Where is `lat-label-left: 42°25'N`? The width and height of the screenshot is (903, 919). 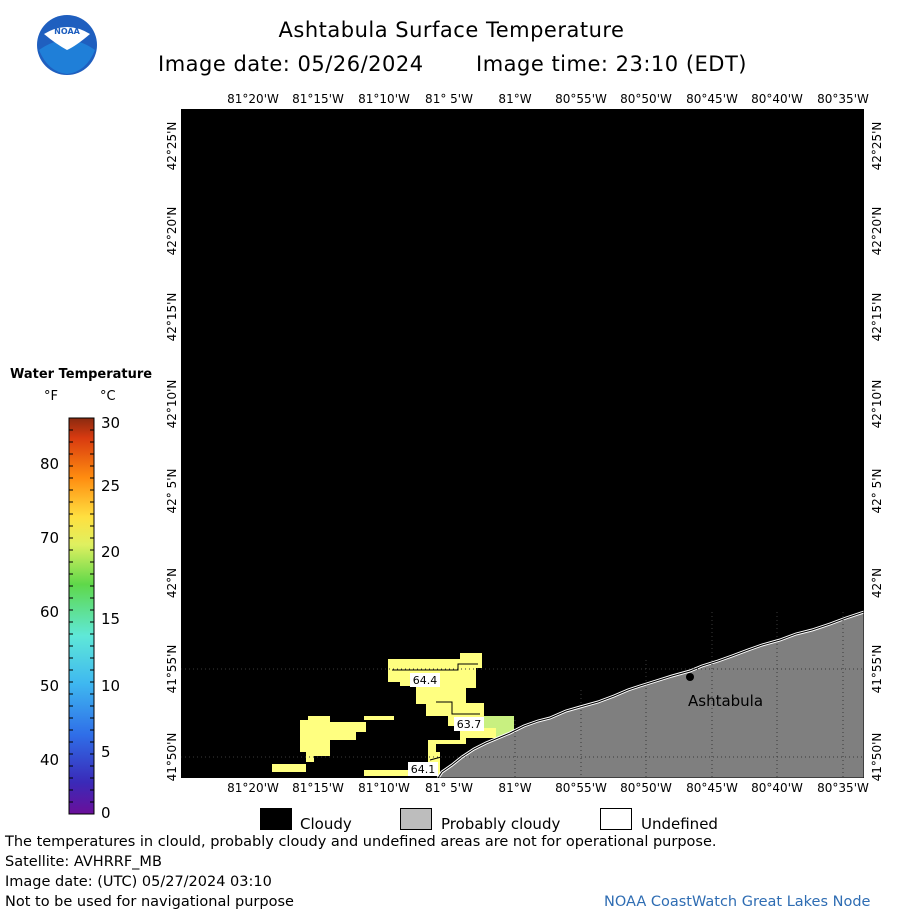 lat-label-left: 42°25'N is located at coordinates (172, 146).